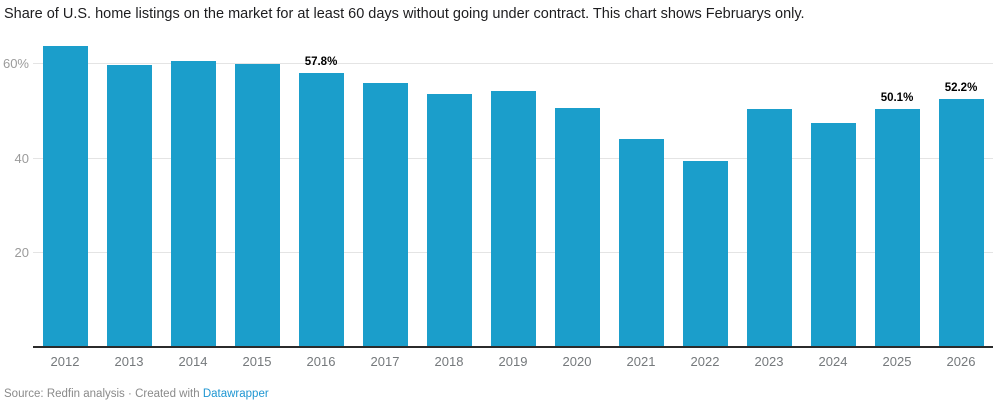  I want to click on created-with-text: Created with, so click(167, 394).